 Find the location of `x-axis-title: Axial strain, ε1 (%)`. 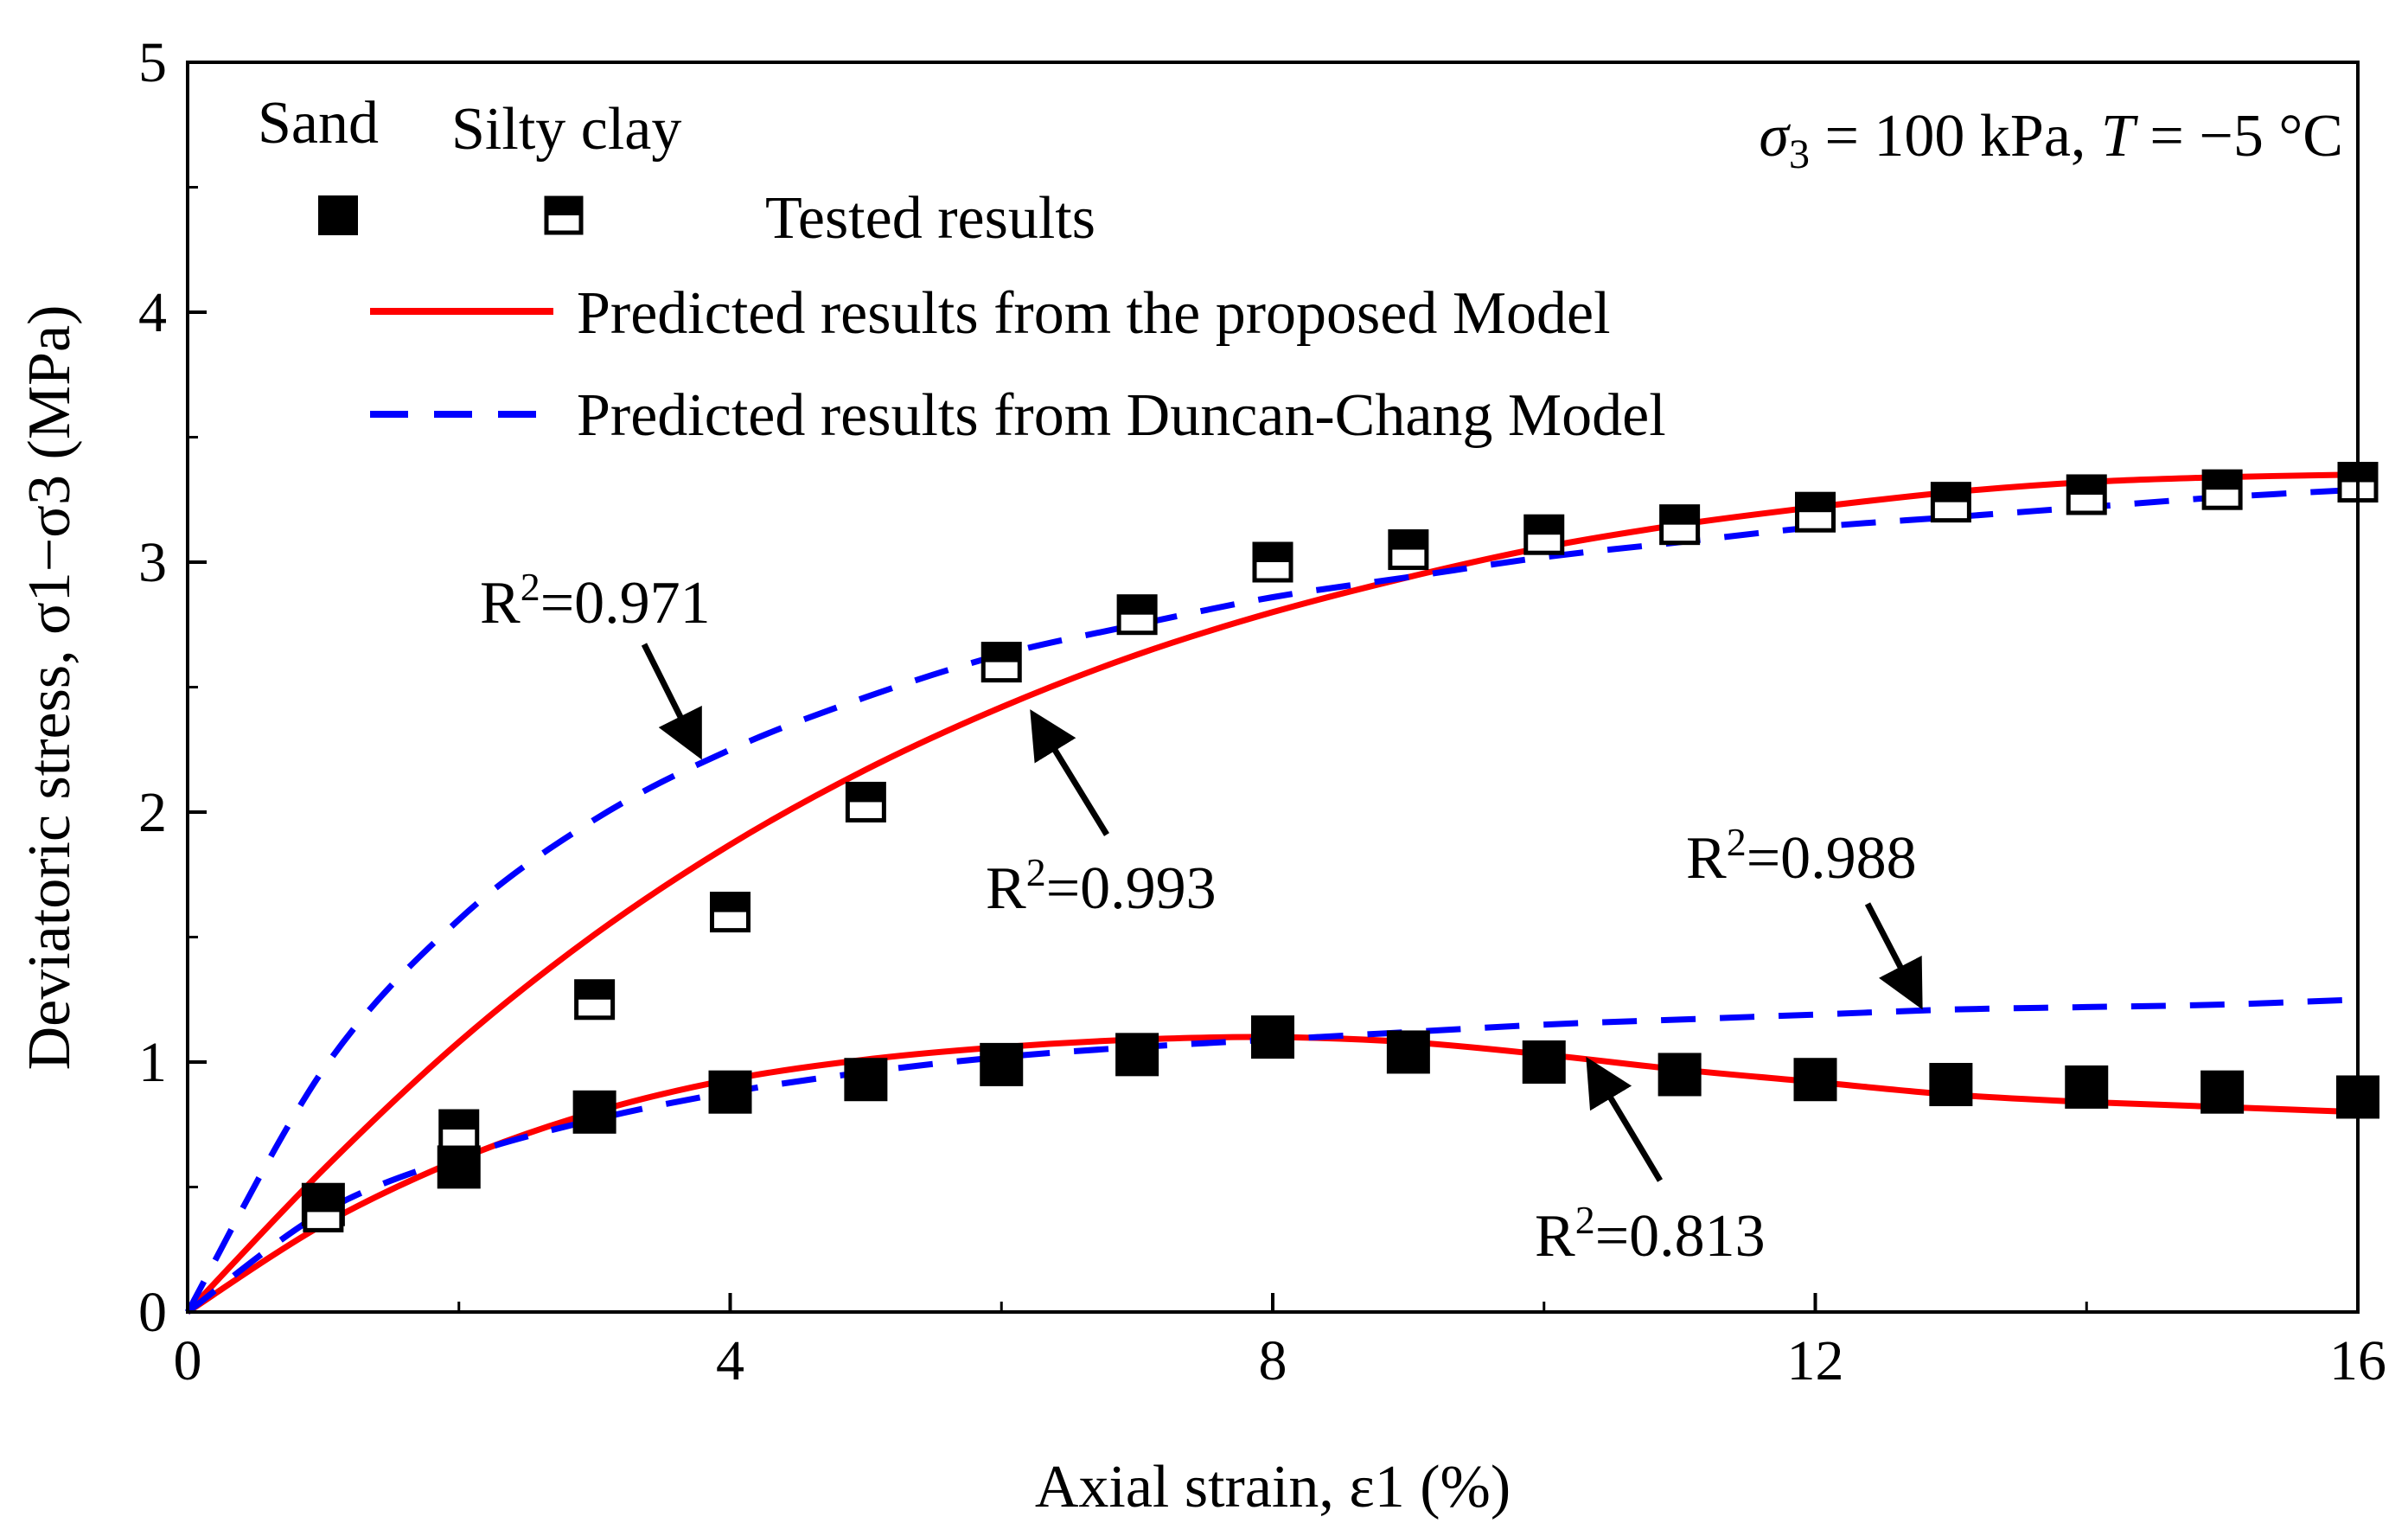

x-axis-title: Axial strain, ε1 (%) is located at coordinates (1273, 1487).